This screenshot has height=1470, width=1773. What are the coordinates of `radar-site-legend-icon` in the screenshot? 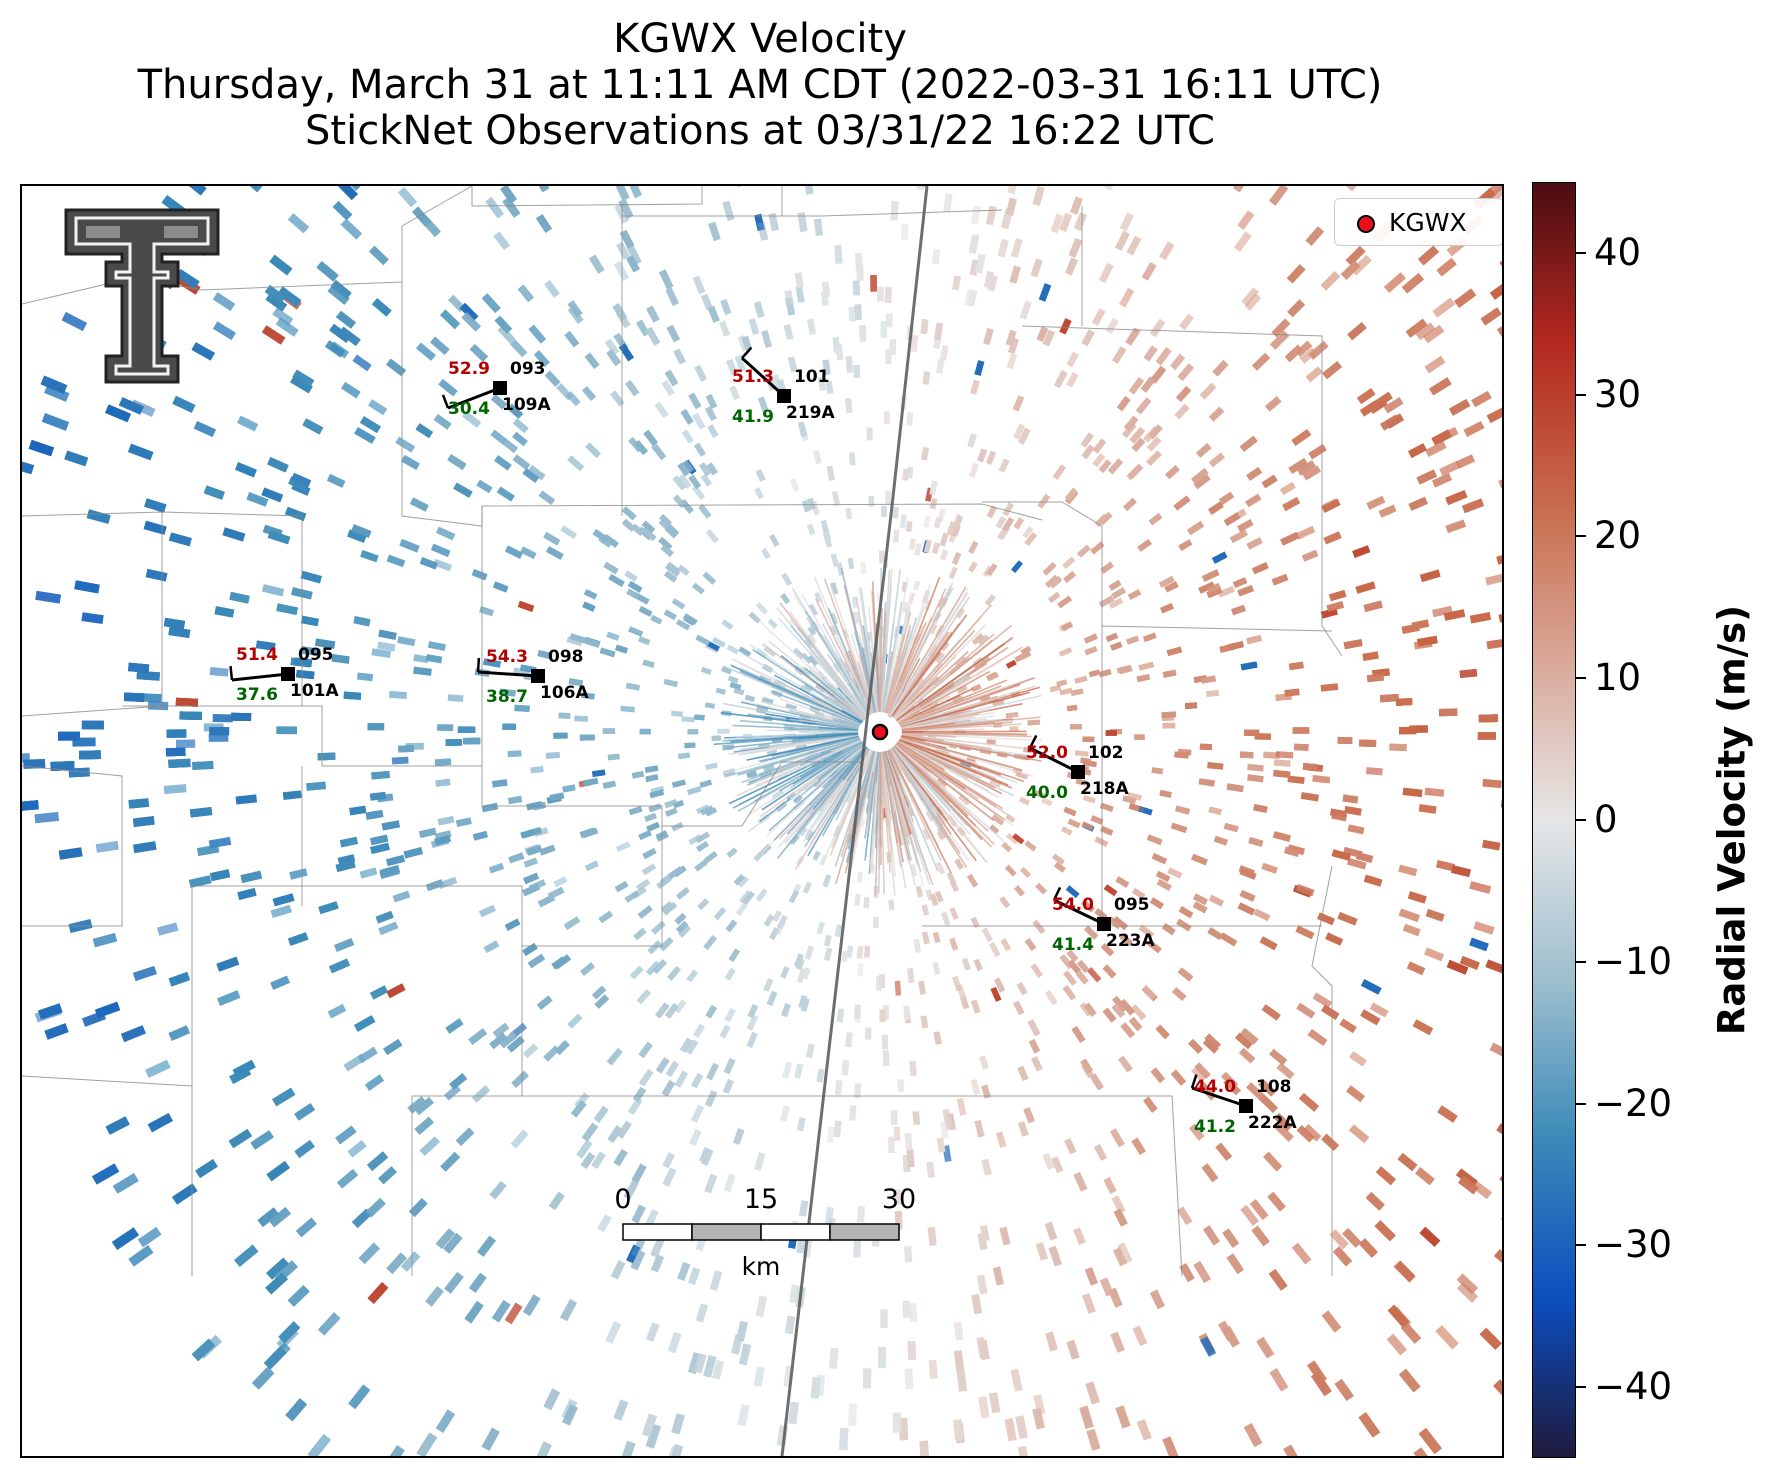 It's located at (1366, 224).